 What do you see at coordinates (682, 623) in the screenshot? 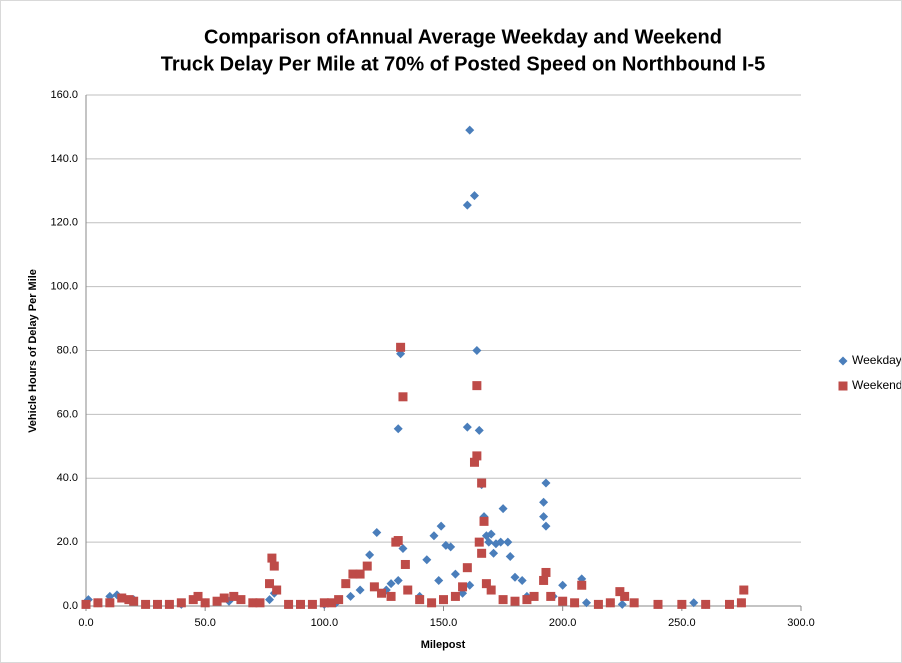
I see `x-tick-label: 250.0` at bounding box center [682, 623].